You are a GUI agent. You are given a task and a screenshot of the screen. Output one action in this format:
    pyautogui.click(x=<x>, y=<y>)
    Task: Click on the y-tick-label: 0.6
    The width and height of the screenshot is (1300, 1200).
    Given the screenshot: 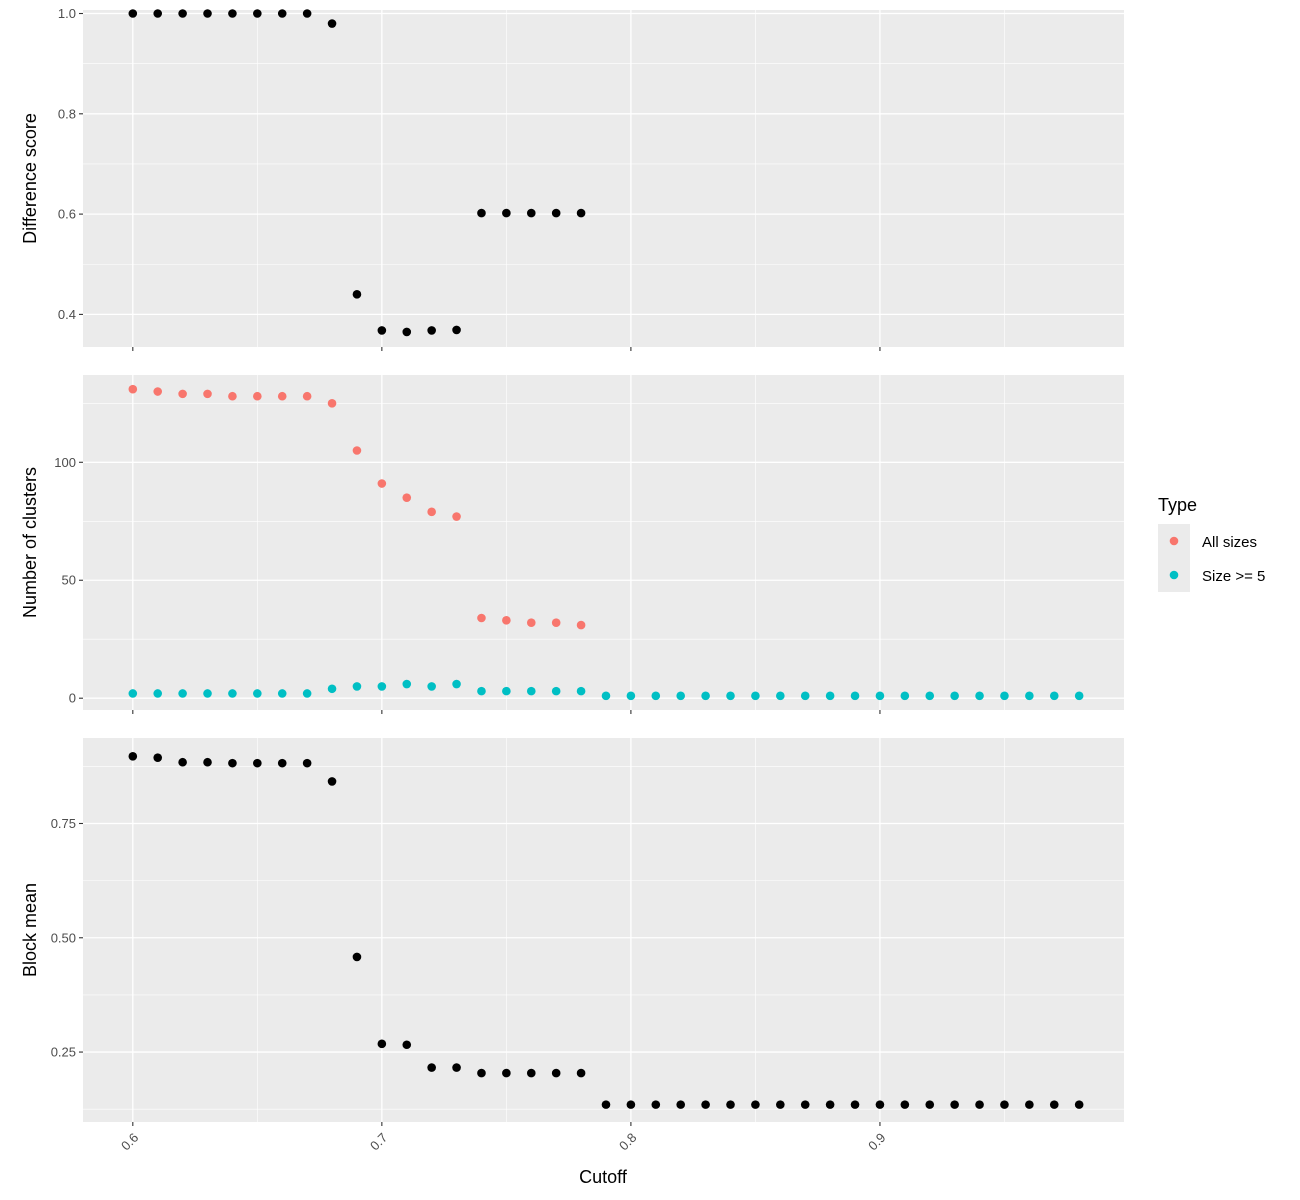 What is the action you would take?
    pyautogui.click(x=67, y=214)
    